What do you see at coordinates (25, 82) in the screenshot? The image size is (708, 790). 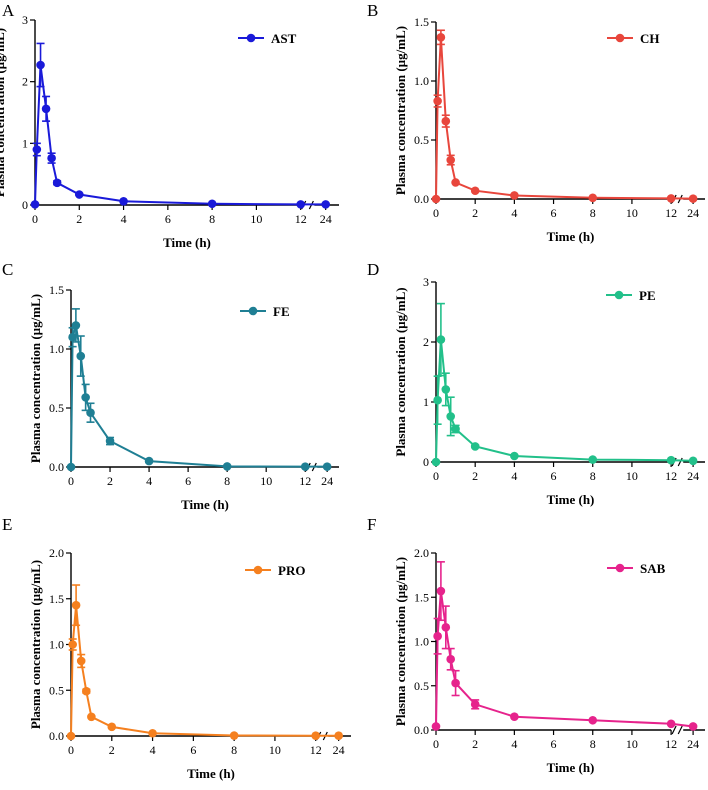 I see `y-tick-label: 2` at bounding box center [25, 82].